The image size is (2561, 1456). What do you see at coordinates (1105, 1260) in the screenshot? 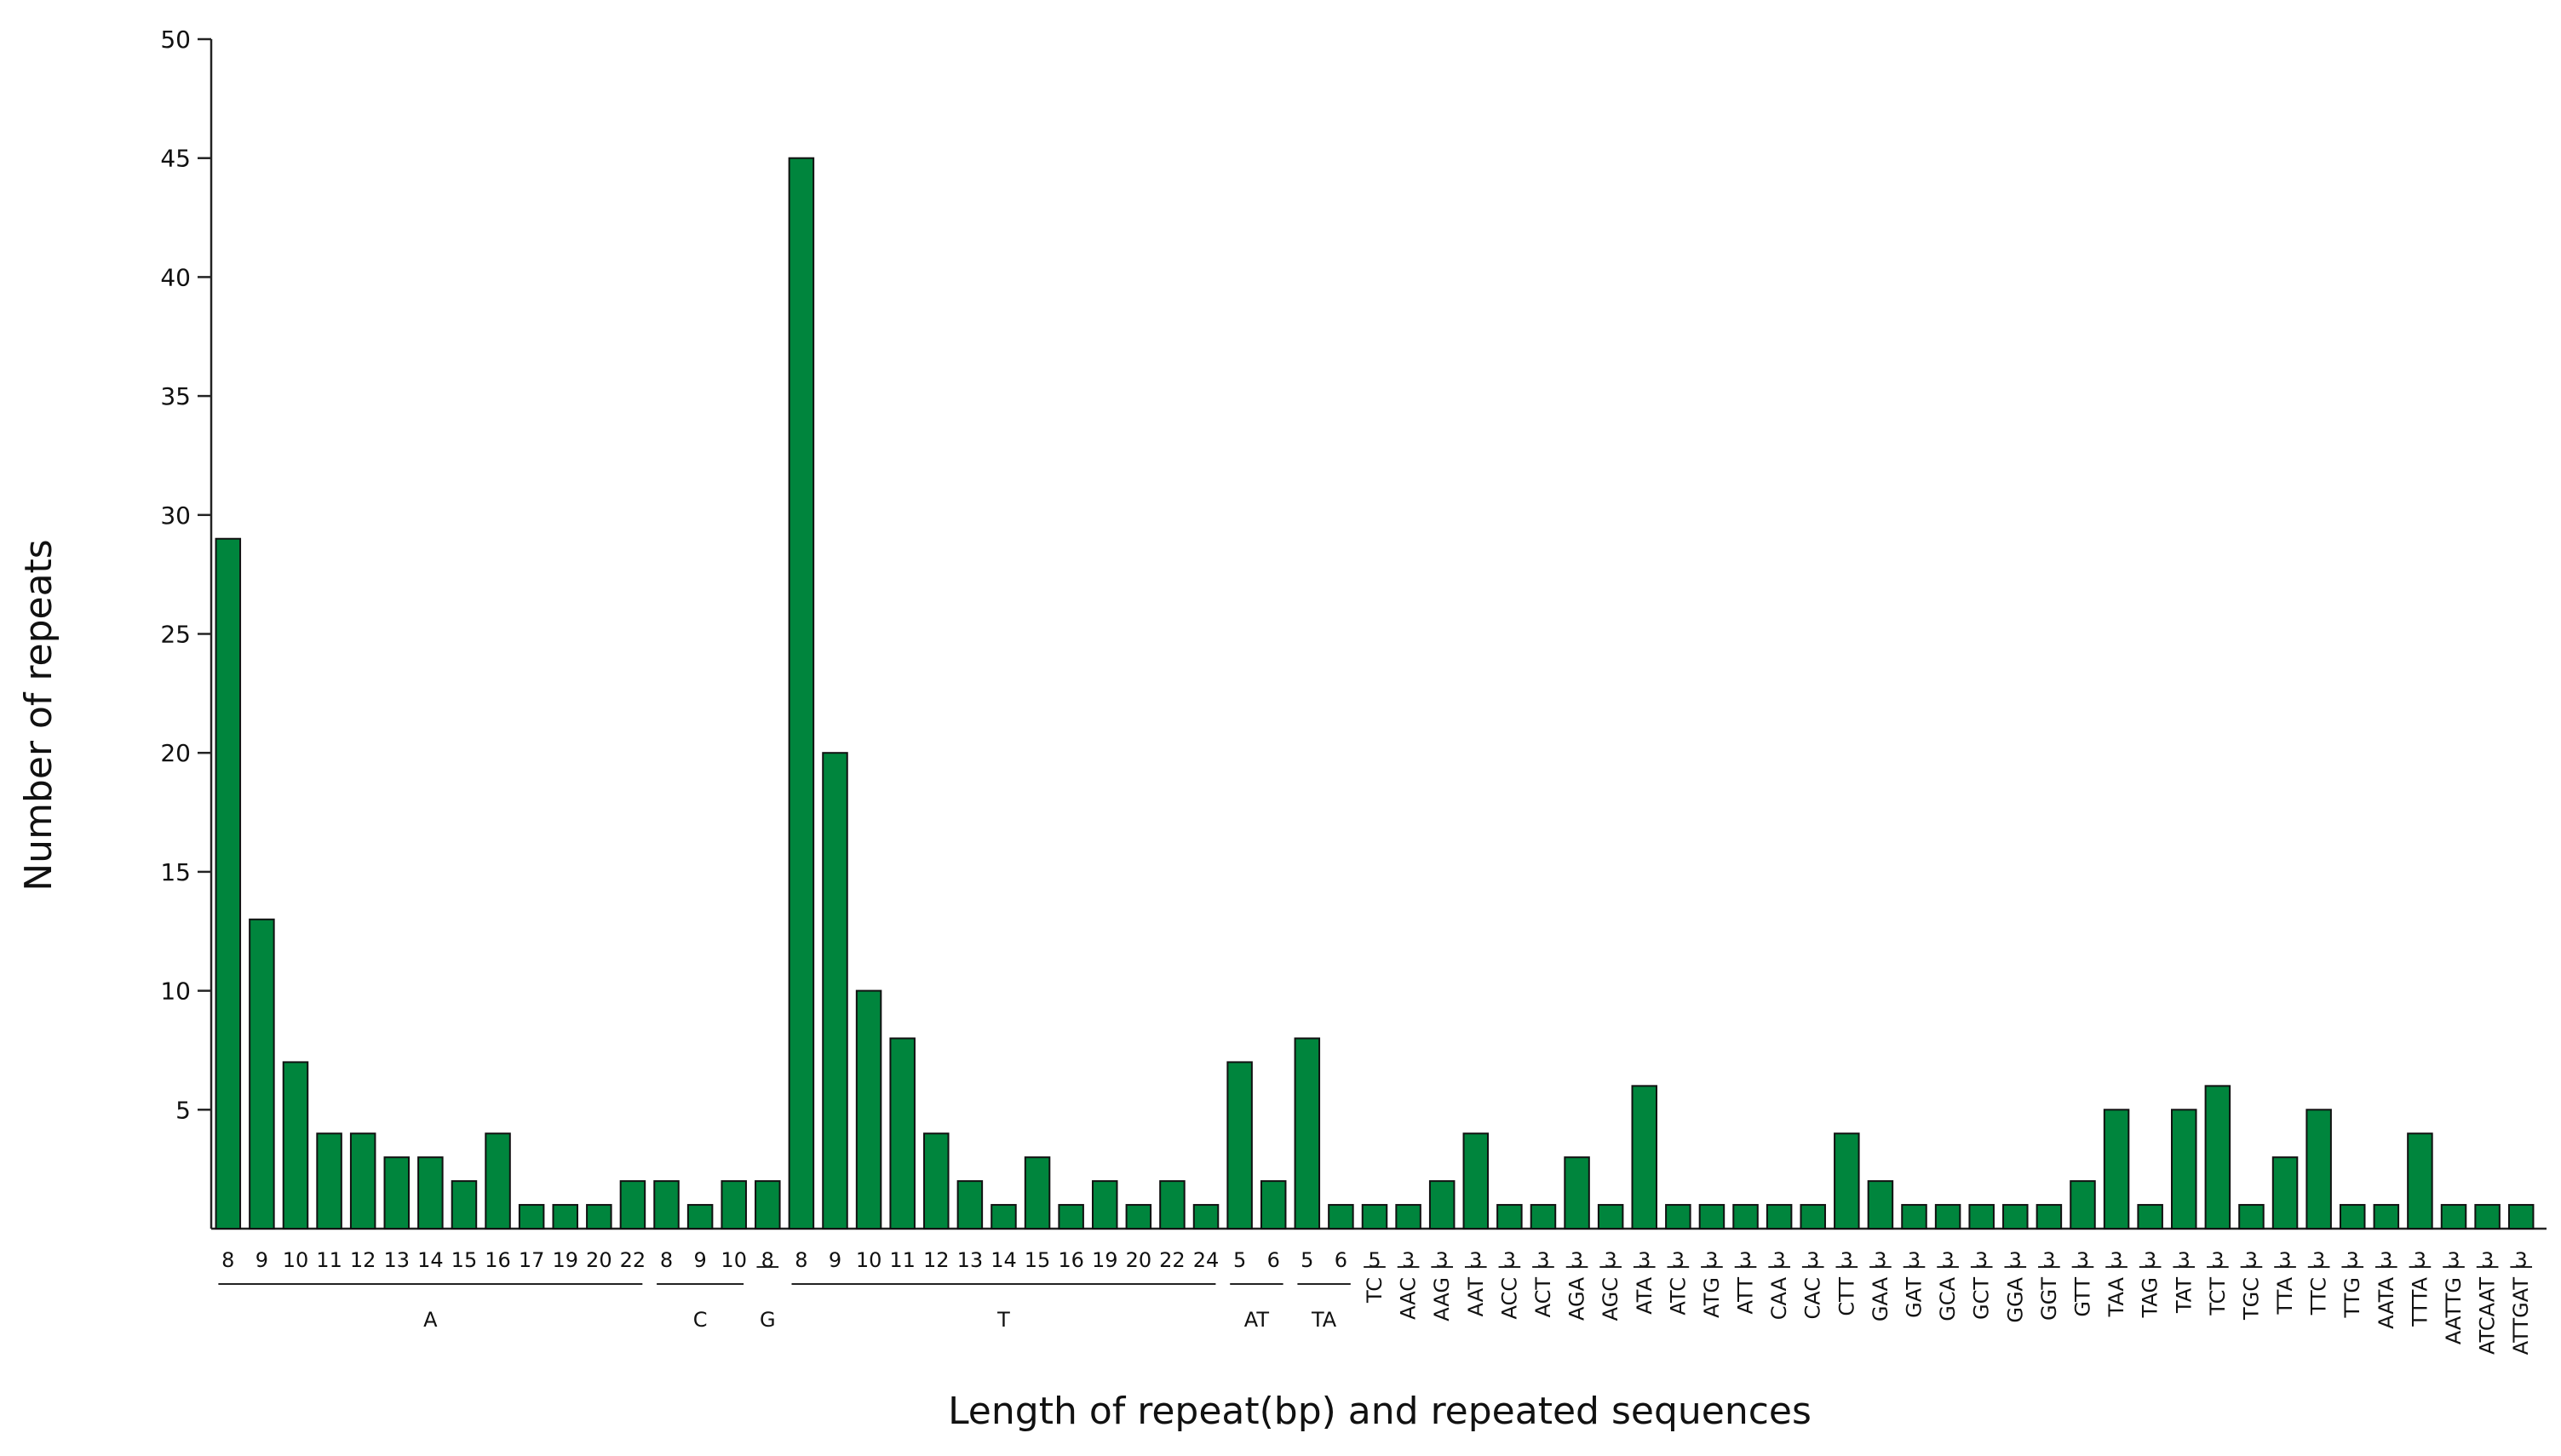
I see `x-category-label: 19` at bounding box center [1105, 1260].